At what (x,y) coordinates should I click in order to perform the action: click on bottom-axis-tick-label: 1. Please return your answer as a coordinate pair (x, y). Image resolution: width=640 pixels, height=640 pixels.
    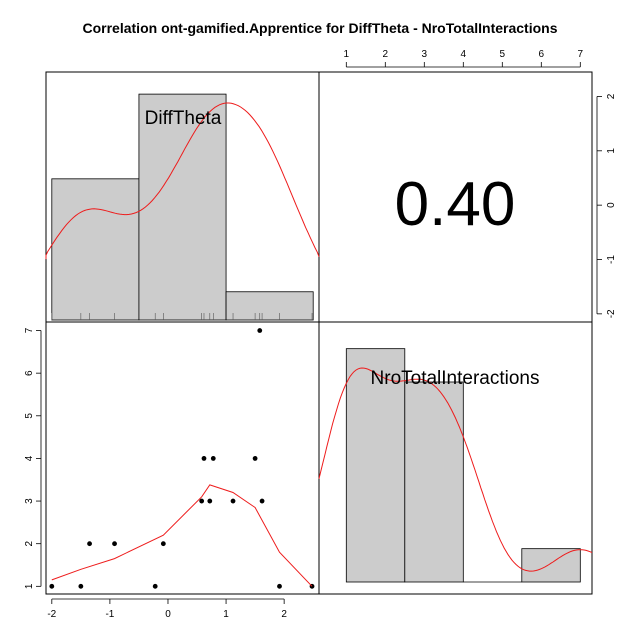
    Looking at the image, I should click on (226, 614).